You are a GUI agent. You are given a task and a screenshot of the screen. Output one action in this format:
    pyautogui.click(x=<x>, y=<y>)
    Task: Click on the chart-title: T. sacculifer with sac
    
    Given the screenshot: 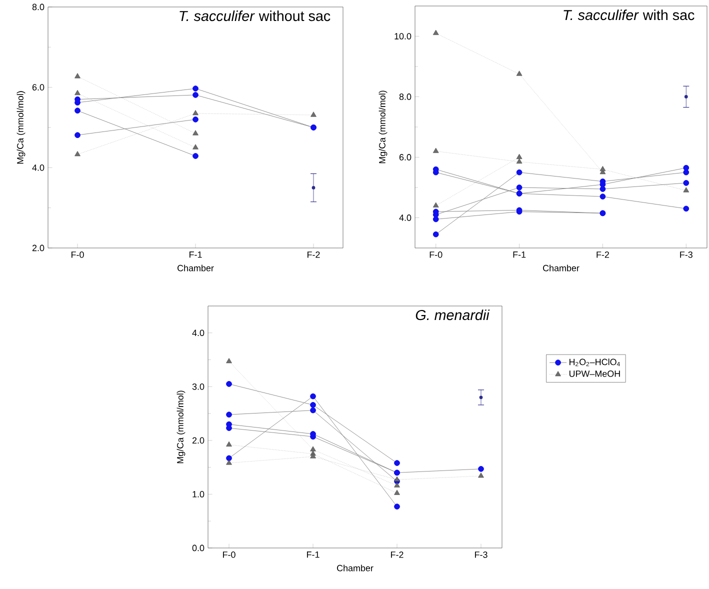 What is the action you would take?
    pyautogui.click(x=629, y=15)
    